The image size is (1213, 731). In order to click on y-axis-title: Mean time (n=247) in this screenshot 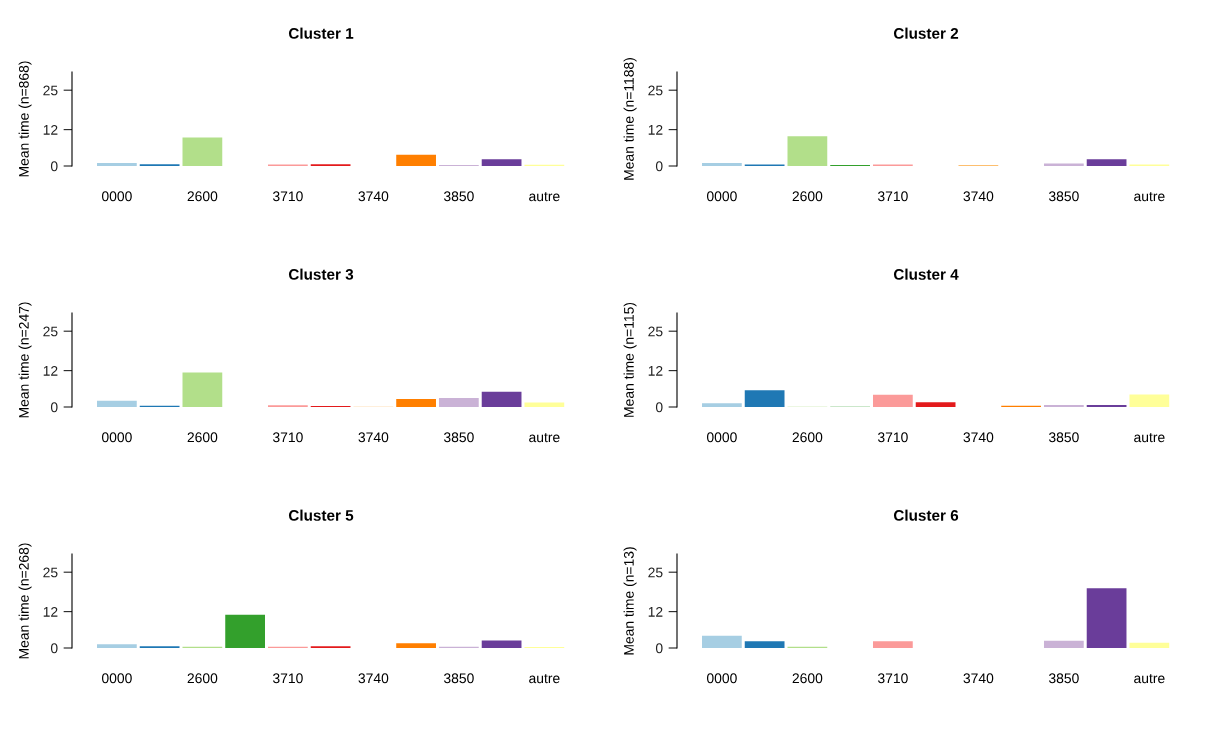, I will do `click(25, 360)`.